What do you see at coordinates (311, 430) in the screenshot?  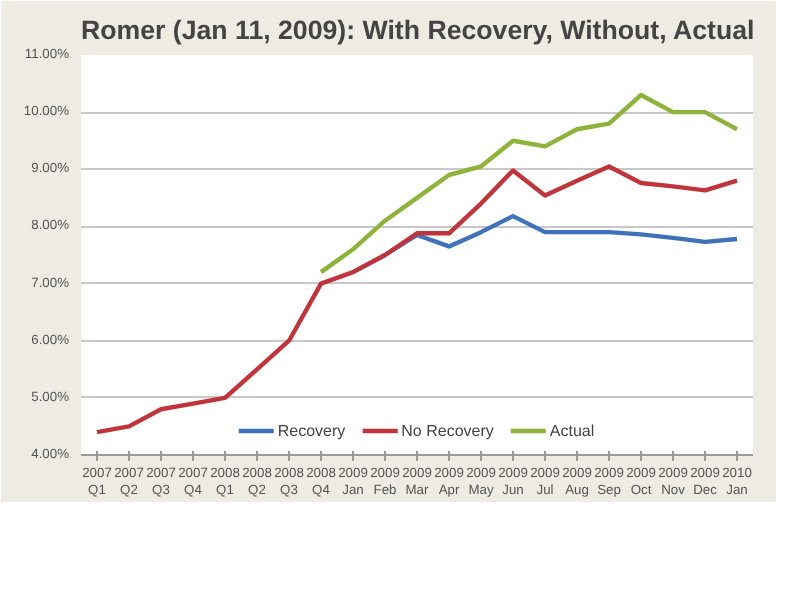 I see `legend-label: Recovery` at bounding box center [311, 430].